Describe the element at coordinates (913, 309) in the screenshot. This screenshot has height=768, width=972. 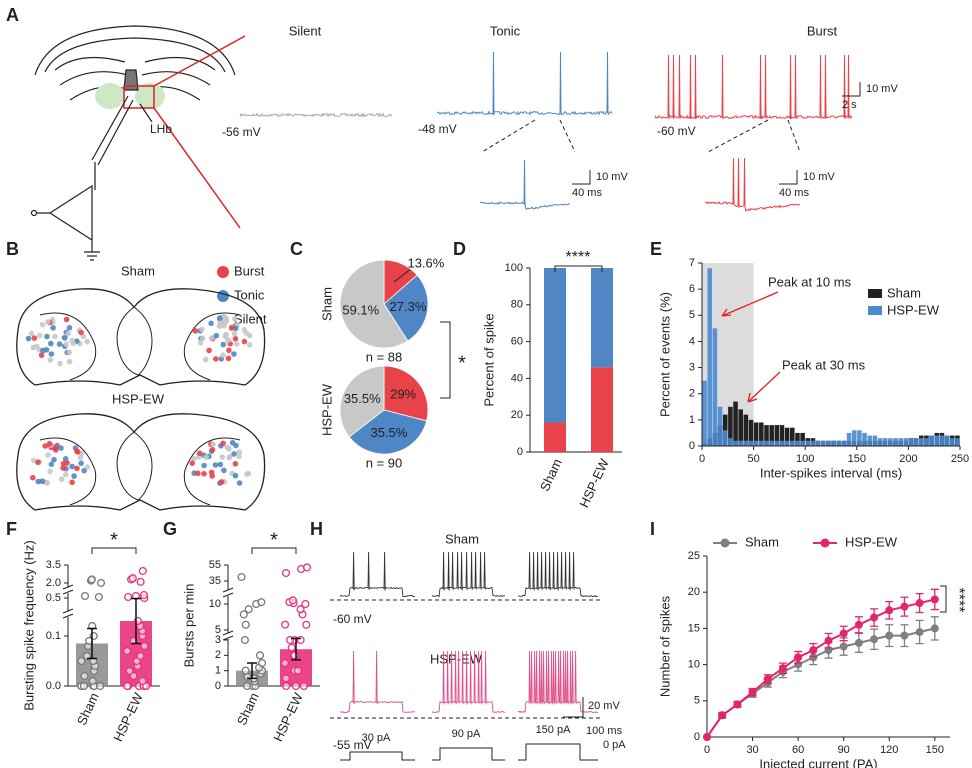
I see `legend-label: HSP-EW` at that location.